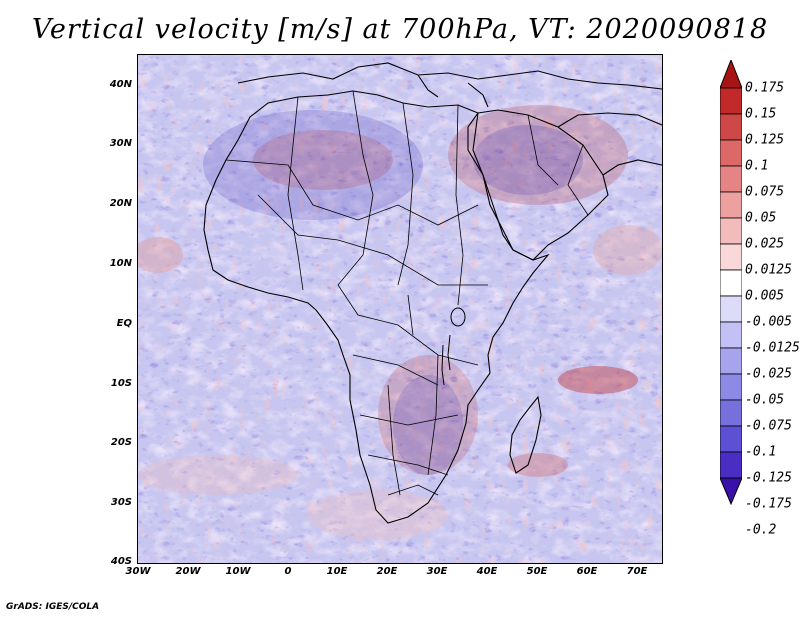 The image size is (800, 618). I want to click on y-tick-label: 40S, so click(121, 561).